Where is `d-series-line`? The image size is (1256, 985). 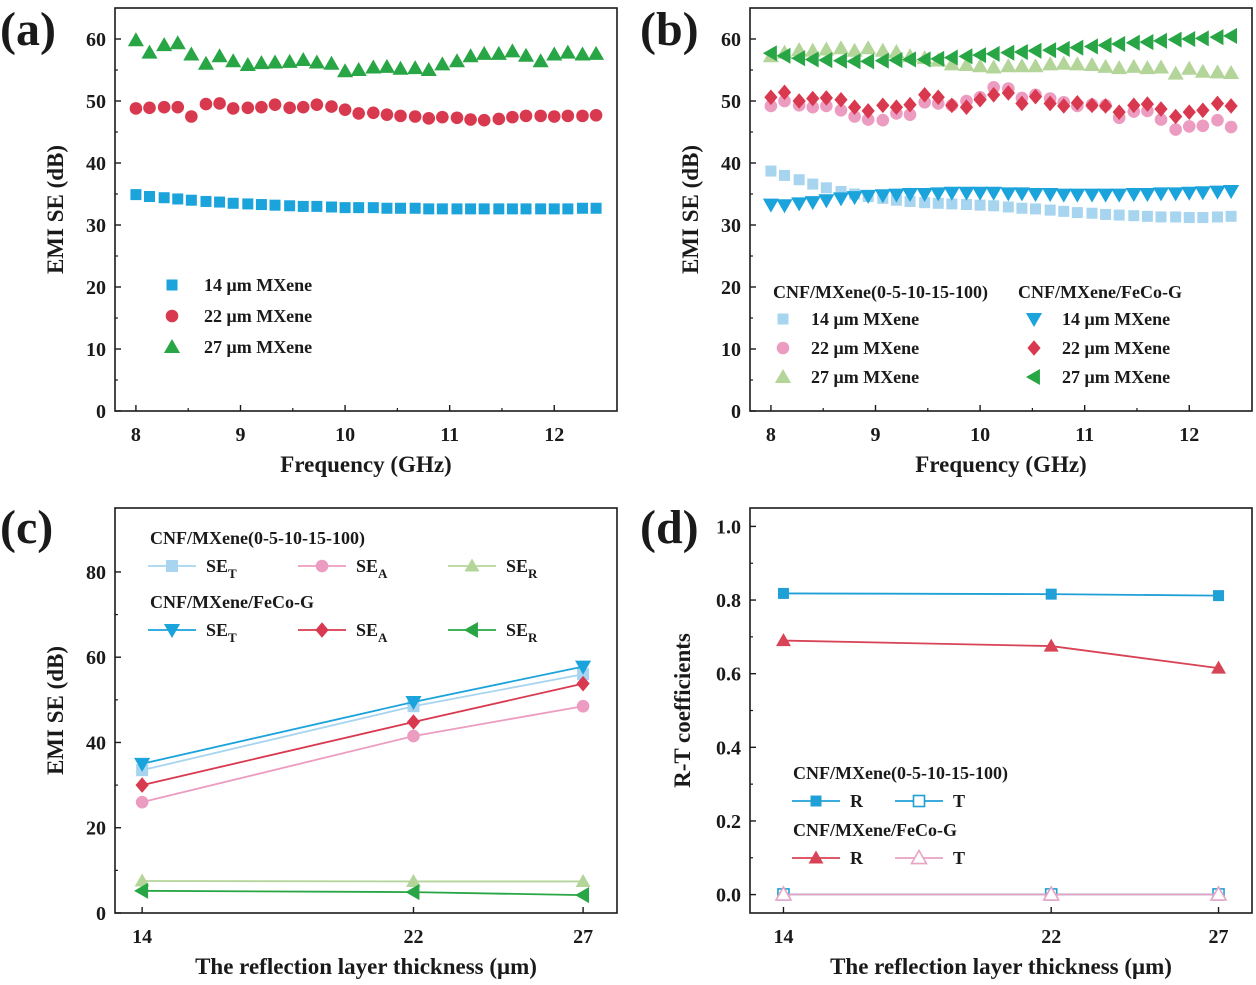 d-series-line is located at coordinates (1001, 594).